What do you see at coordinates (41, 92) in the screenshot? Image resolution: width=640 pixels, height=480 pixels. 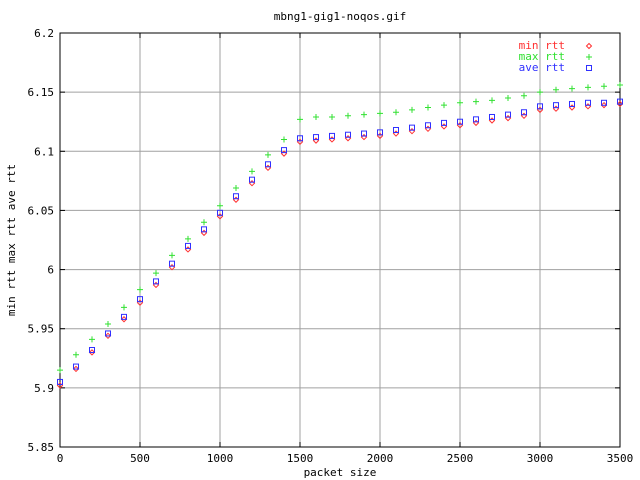 I see `y-tick-label: 6.15` at bounding box center [41, 92].